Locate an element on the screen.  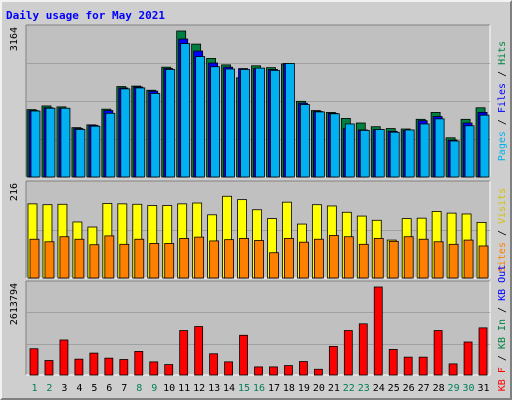
visits-panel-axis-label-part: Visits is located at coordinates (502, 206).